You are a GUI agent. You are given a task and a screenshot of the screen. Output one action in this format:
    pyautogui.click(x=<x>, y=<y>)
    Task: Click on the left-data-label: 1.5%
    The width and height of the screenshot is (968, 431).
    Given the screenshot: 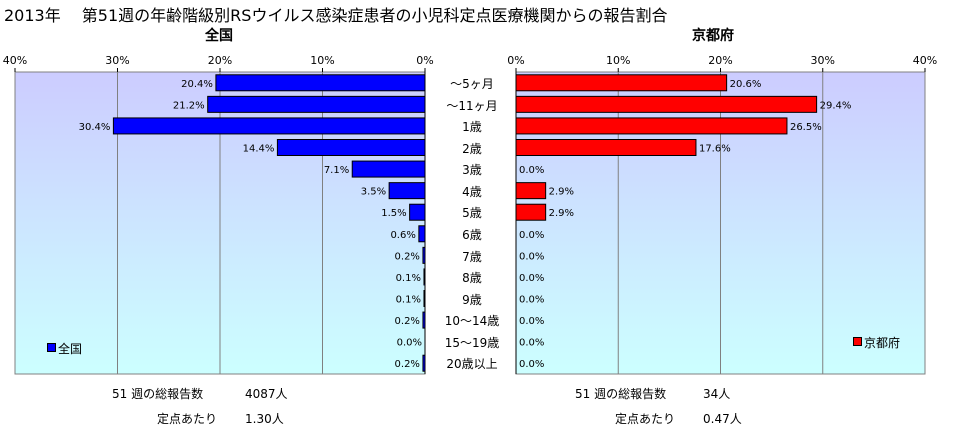 What is the action you would take?
    pyautogui.click(x=393, y=213)
    